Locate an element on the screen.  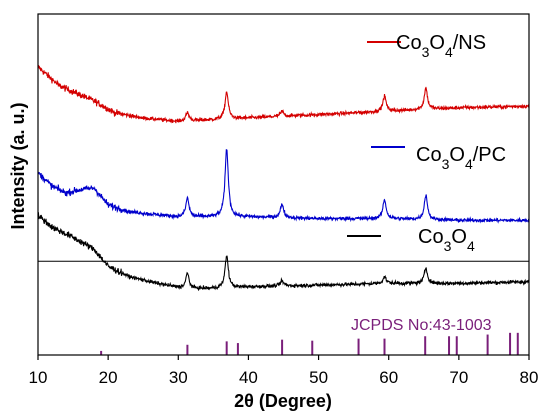
x-axis-title: 2θ (Degree) is located at coordinates (283, 401).